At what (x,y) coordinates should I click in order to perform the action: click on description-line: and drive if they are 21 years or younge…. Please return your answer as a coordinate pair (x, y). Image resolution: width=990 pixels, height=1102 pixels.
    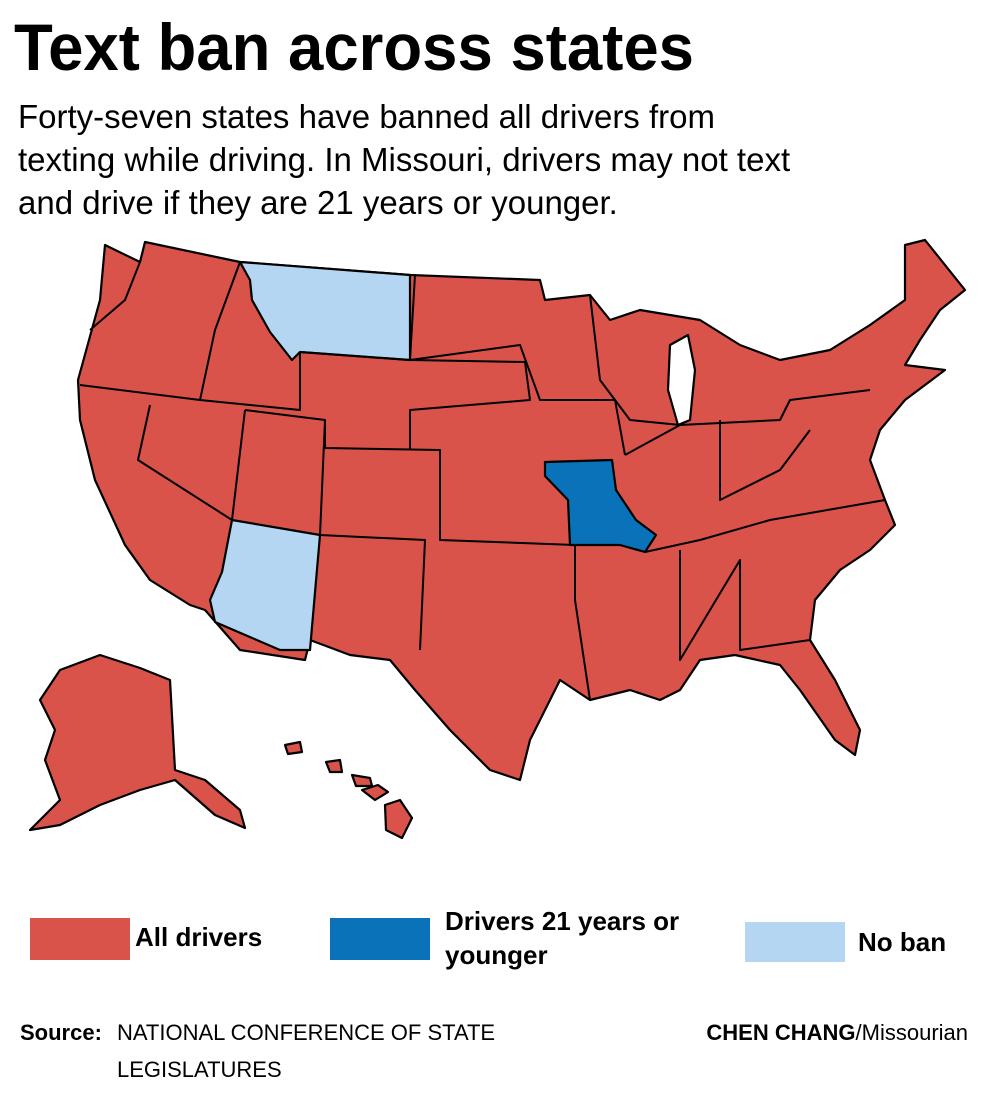
    Looking at the image, I should click on (318, 202).